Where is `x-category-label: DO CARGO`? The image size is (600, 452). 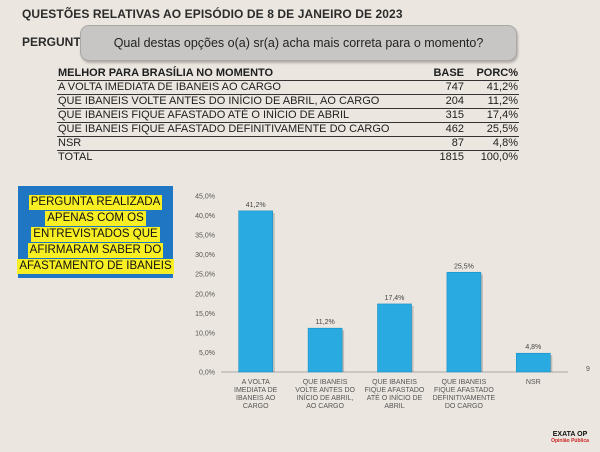 x-category-label: DO CARGO is located at coordinates (464, 406).